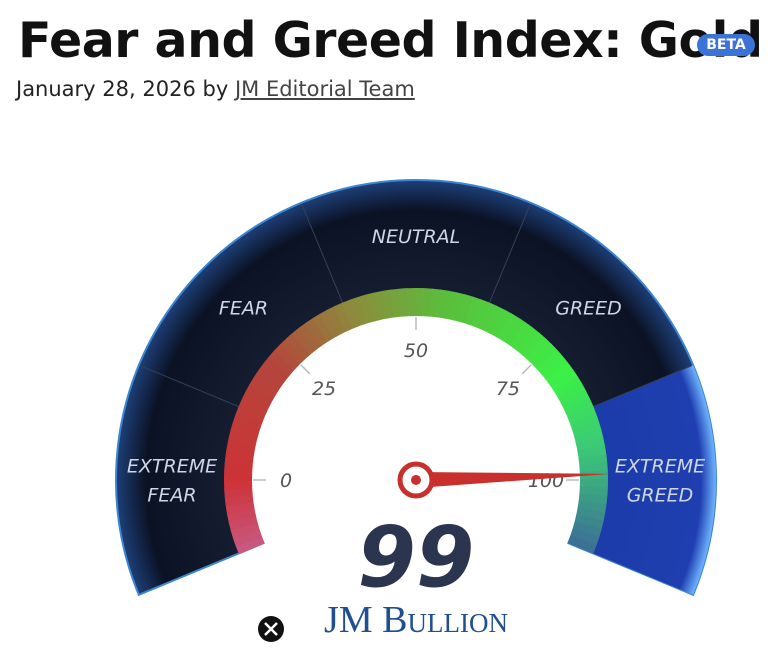  I want to click on brand: JM Bullion, so click(416, 620).